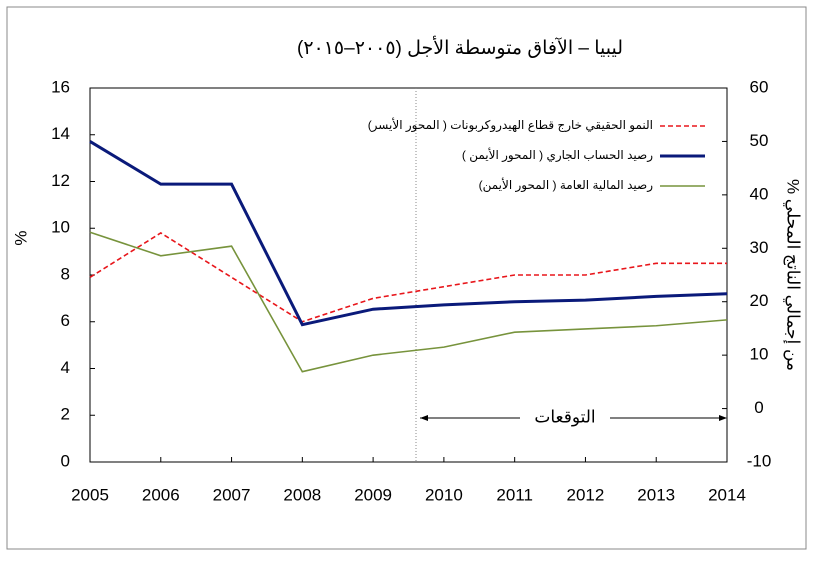 The image size is (813, 564). What do you see at coordinates (65, 460) in the screenshot?
I see `y-tick-label: 0` at bounding box center [65, 460].